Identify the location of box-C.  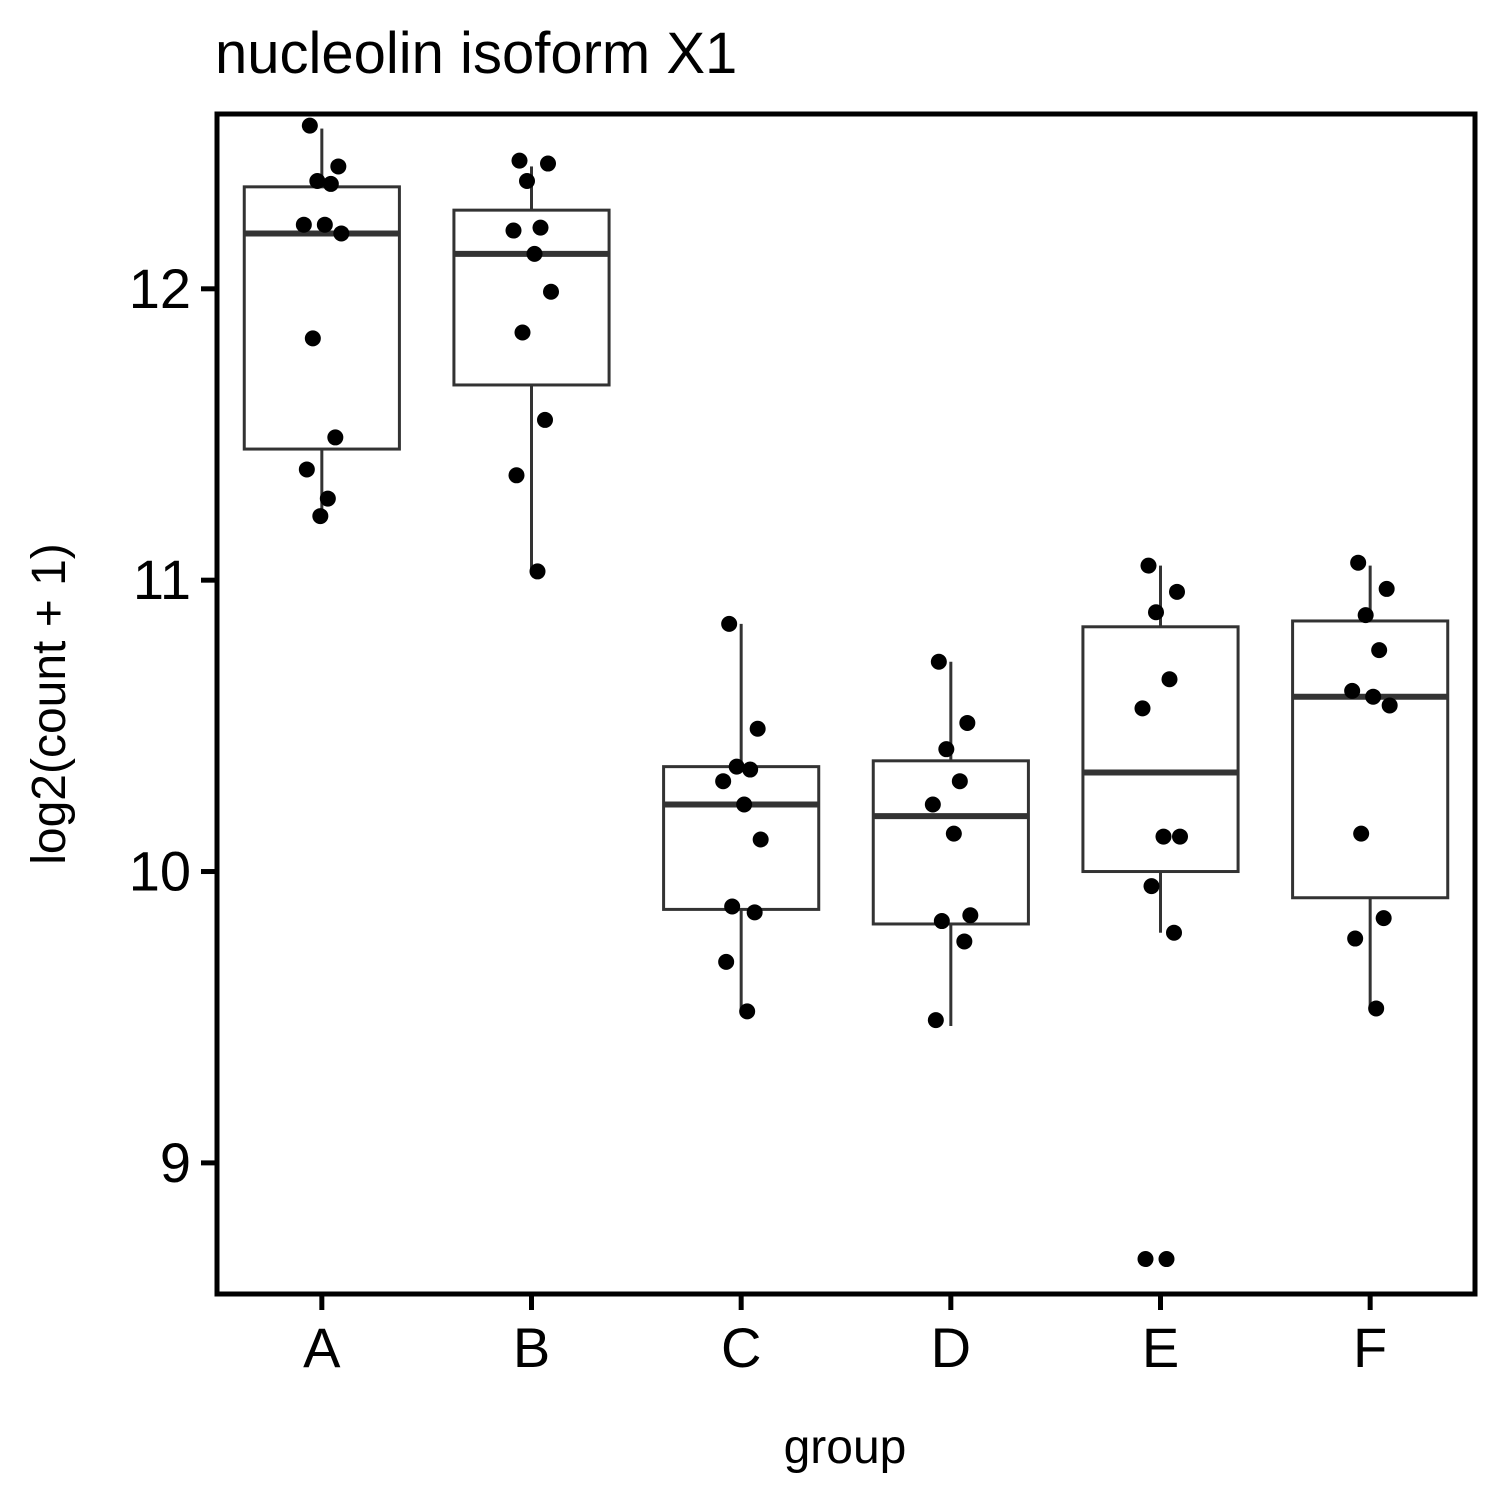
(741, 817).